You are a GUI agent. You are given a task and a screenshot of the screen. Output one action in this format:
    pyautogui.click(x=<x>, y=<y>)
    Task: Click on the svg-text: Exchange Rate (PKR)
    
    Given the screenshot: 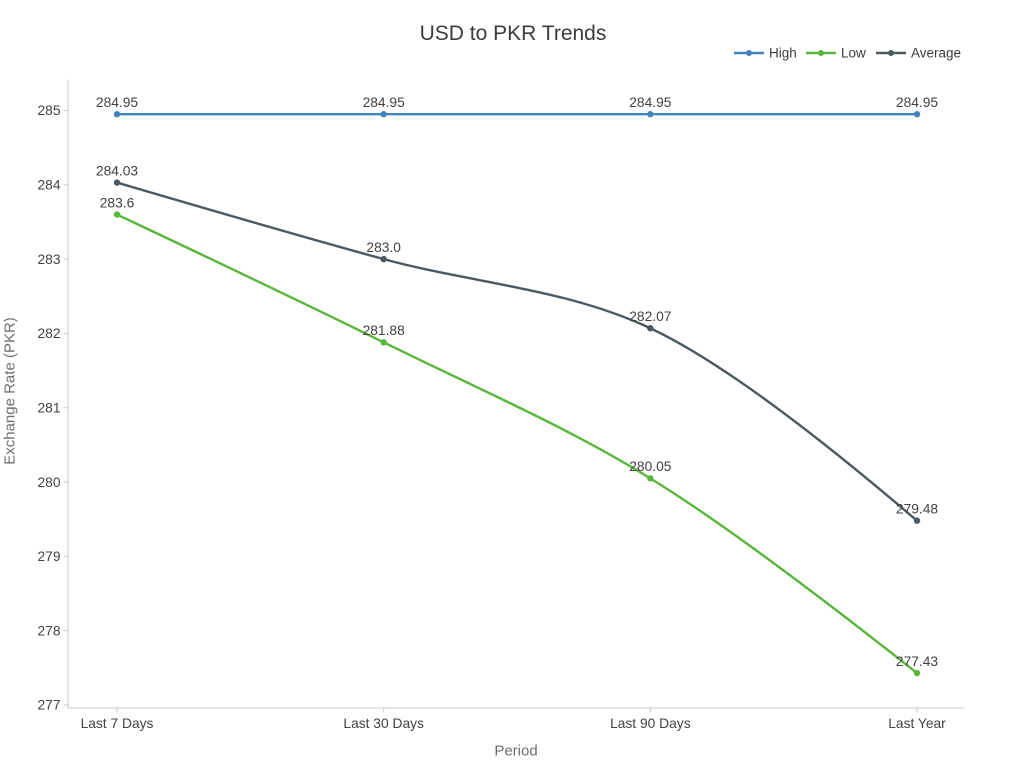 What is the action you would take?
    pyautogui.click(x=10, y=391)
    